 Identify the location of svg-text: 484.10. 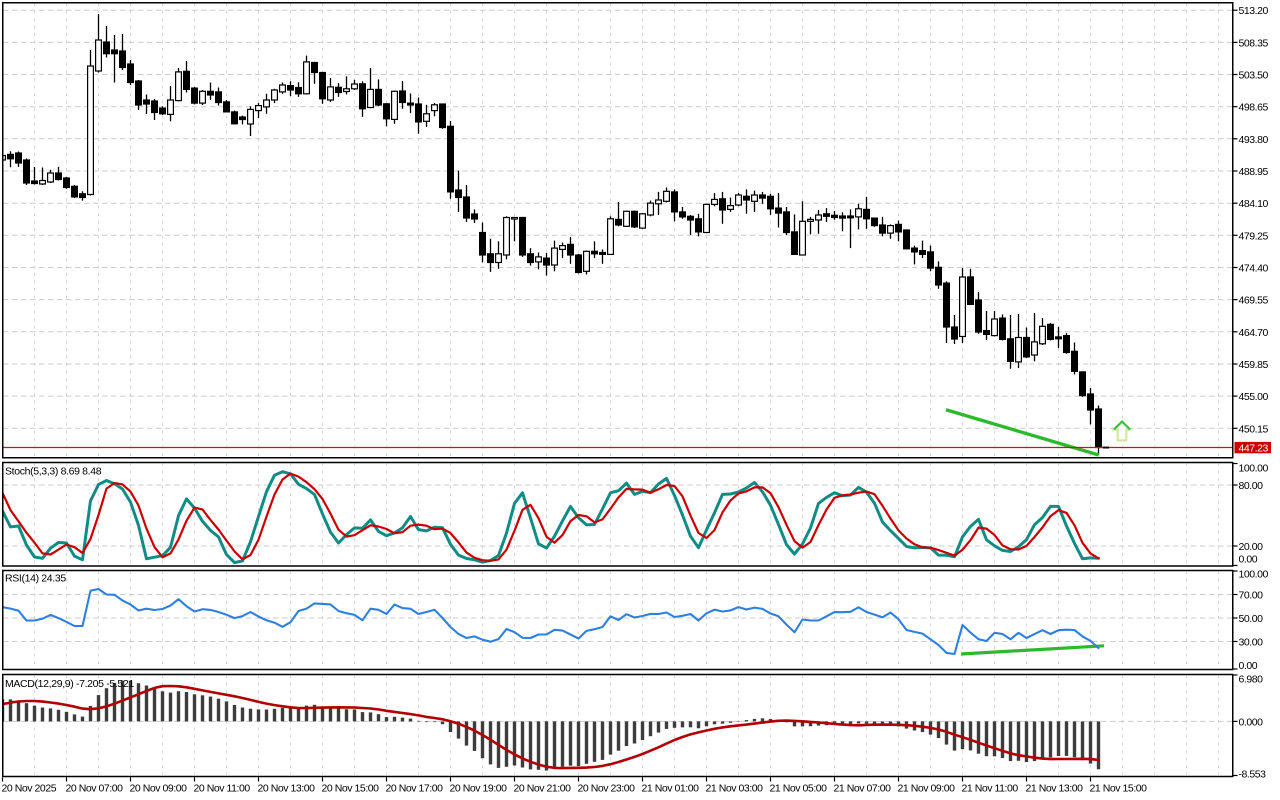
(1254, 204).